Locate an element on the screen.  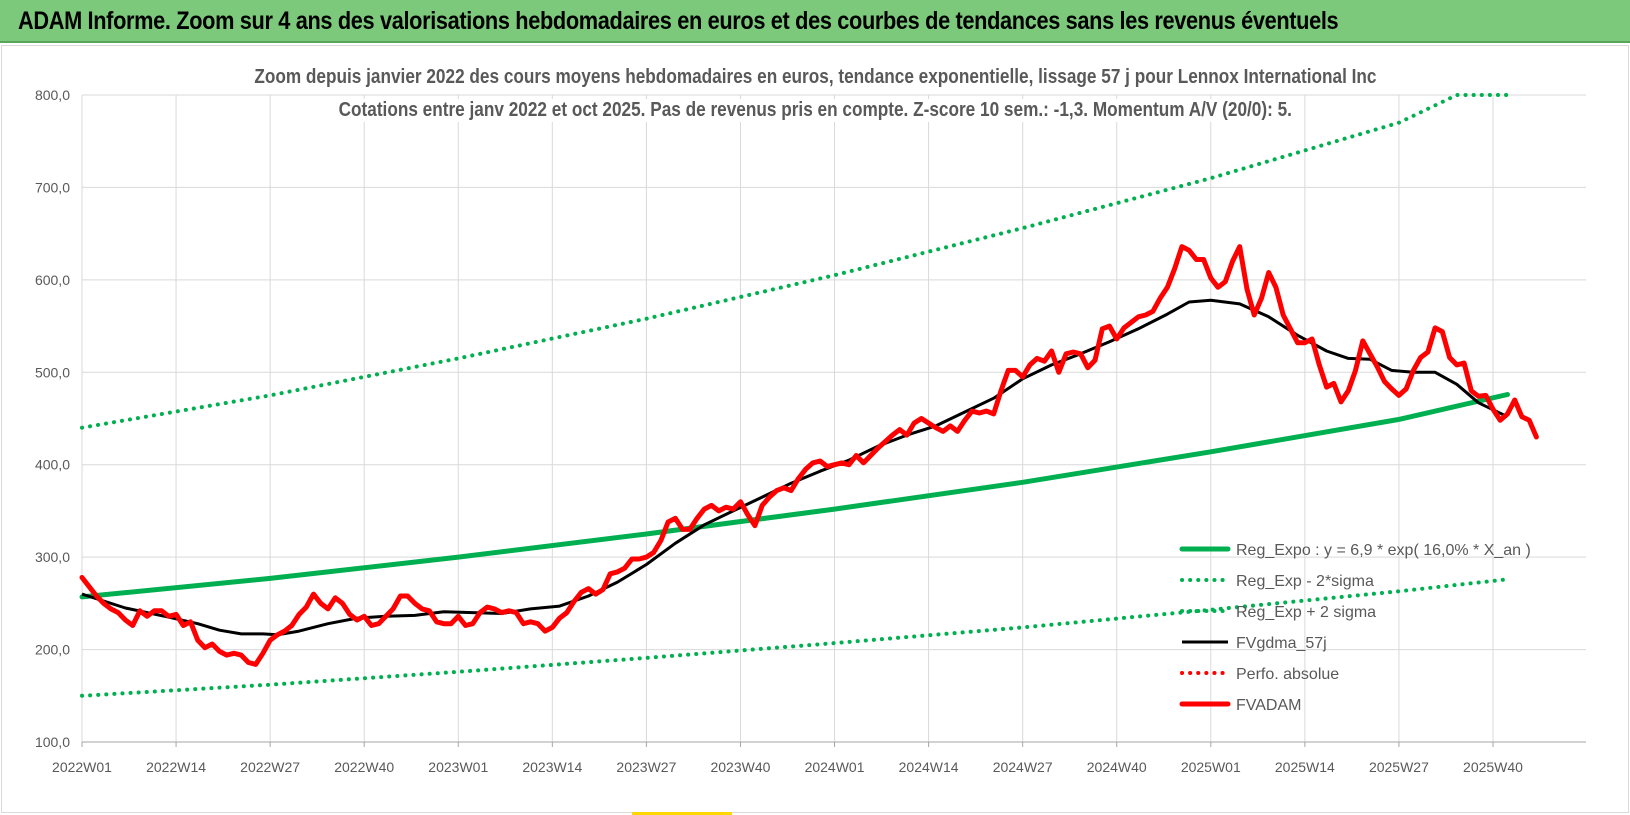
x-tick-label: 2024W40 is located at coordinates (1117, 767).